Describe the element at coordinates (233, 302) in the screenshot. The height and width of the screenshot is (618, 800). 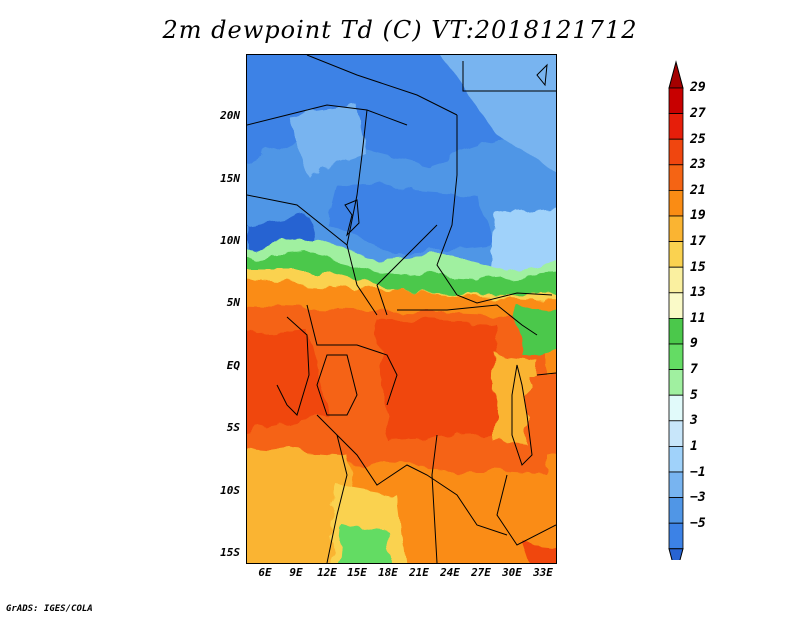
I see `lat-label-5n: 5N` at that location.